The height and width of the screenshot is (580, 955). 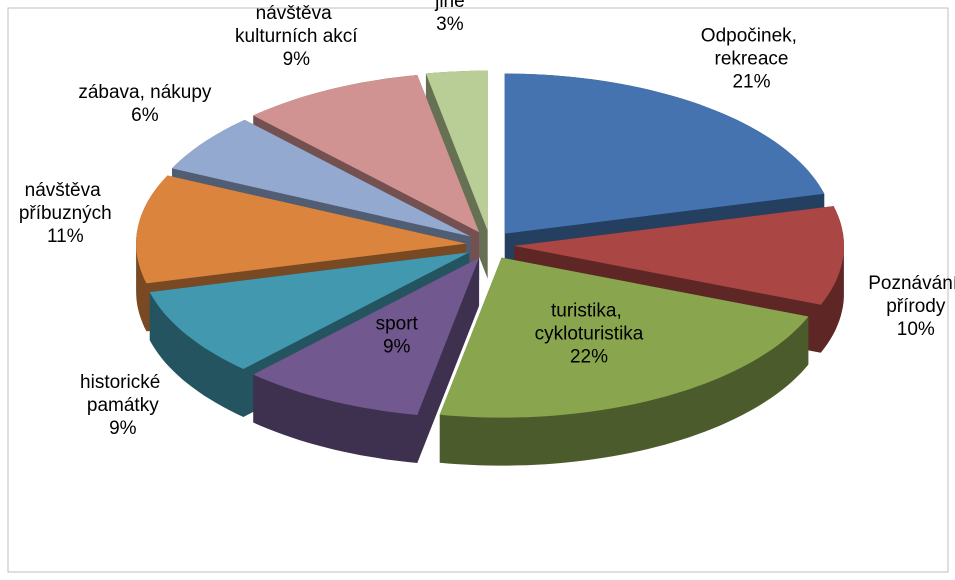 What do you see at coordinates (752, 58) in the screenshot?
I see `category-label-line: rekreace` at bounding box center [752, 58].